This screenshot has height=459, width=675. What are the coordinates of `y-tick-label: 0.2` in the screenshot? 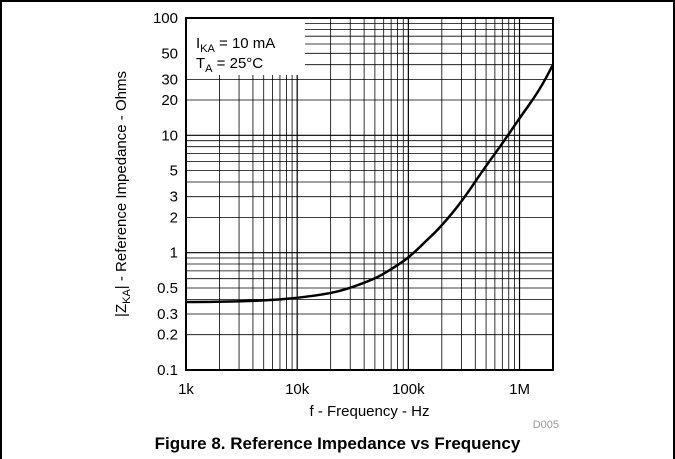 It's located at (167, 335).